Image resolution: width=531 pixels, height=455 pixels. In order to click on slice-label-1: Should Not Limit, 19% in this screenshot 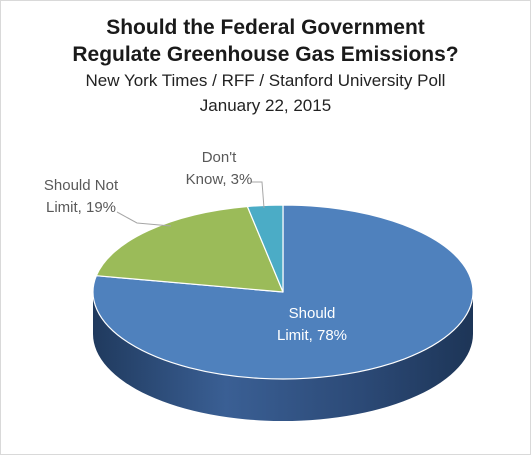, I will do `click(81, 196)`.